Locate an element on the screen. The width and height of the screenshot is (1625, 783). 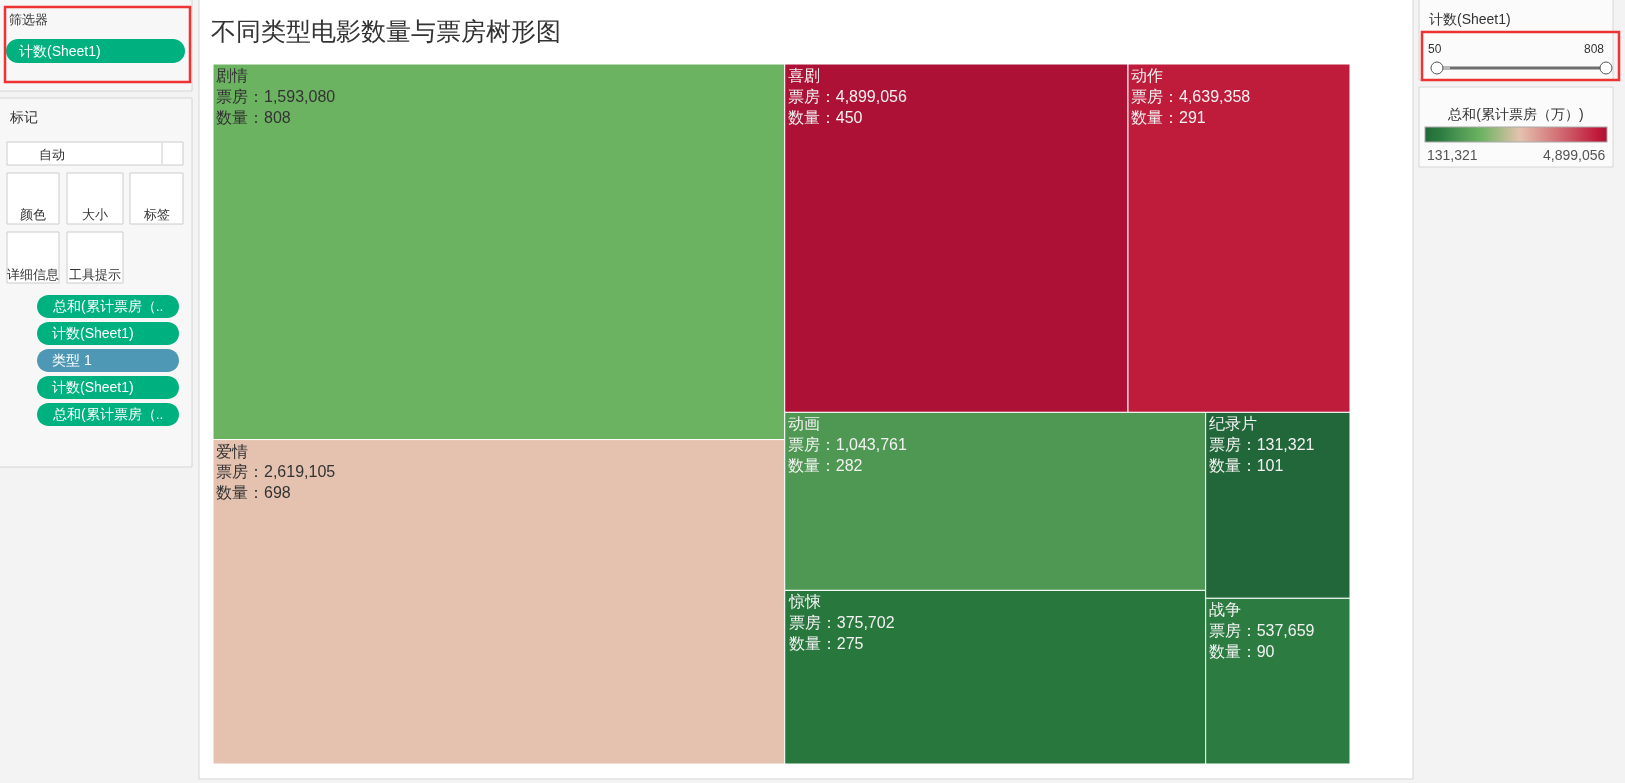
data-label: 票房：4,639,358 is located at coordinates (1191, 96).